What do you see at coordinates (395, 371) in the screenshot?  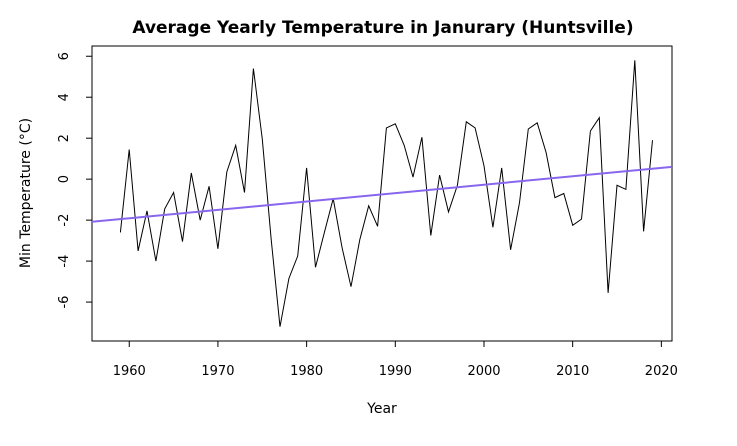 I see `x-tick-label: 1990` at bounding box center [395, 371].